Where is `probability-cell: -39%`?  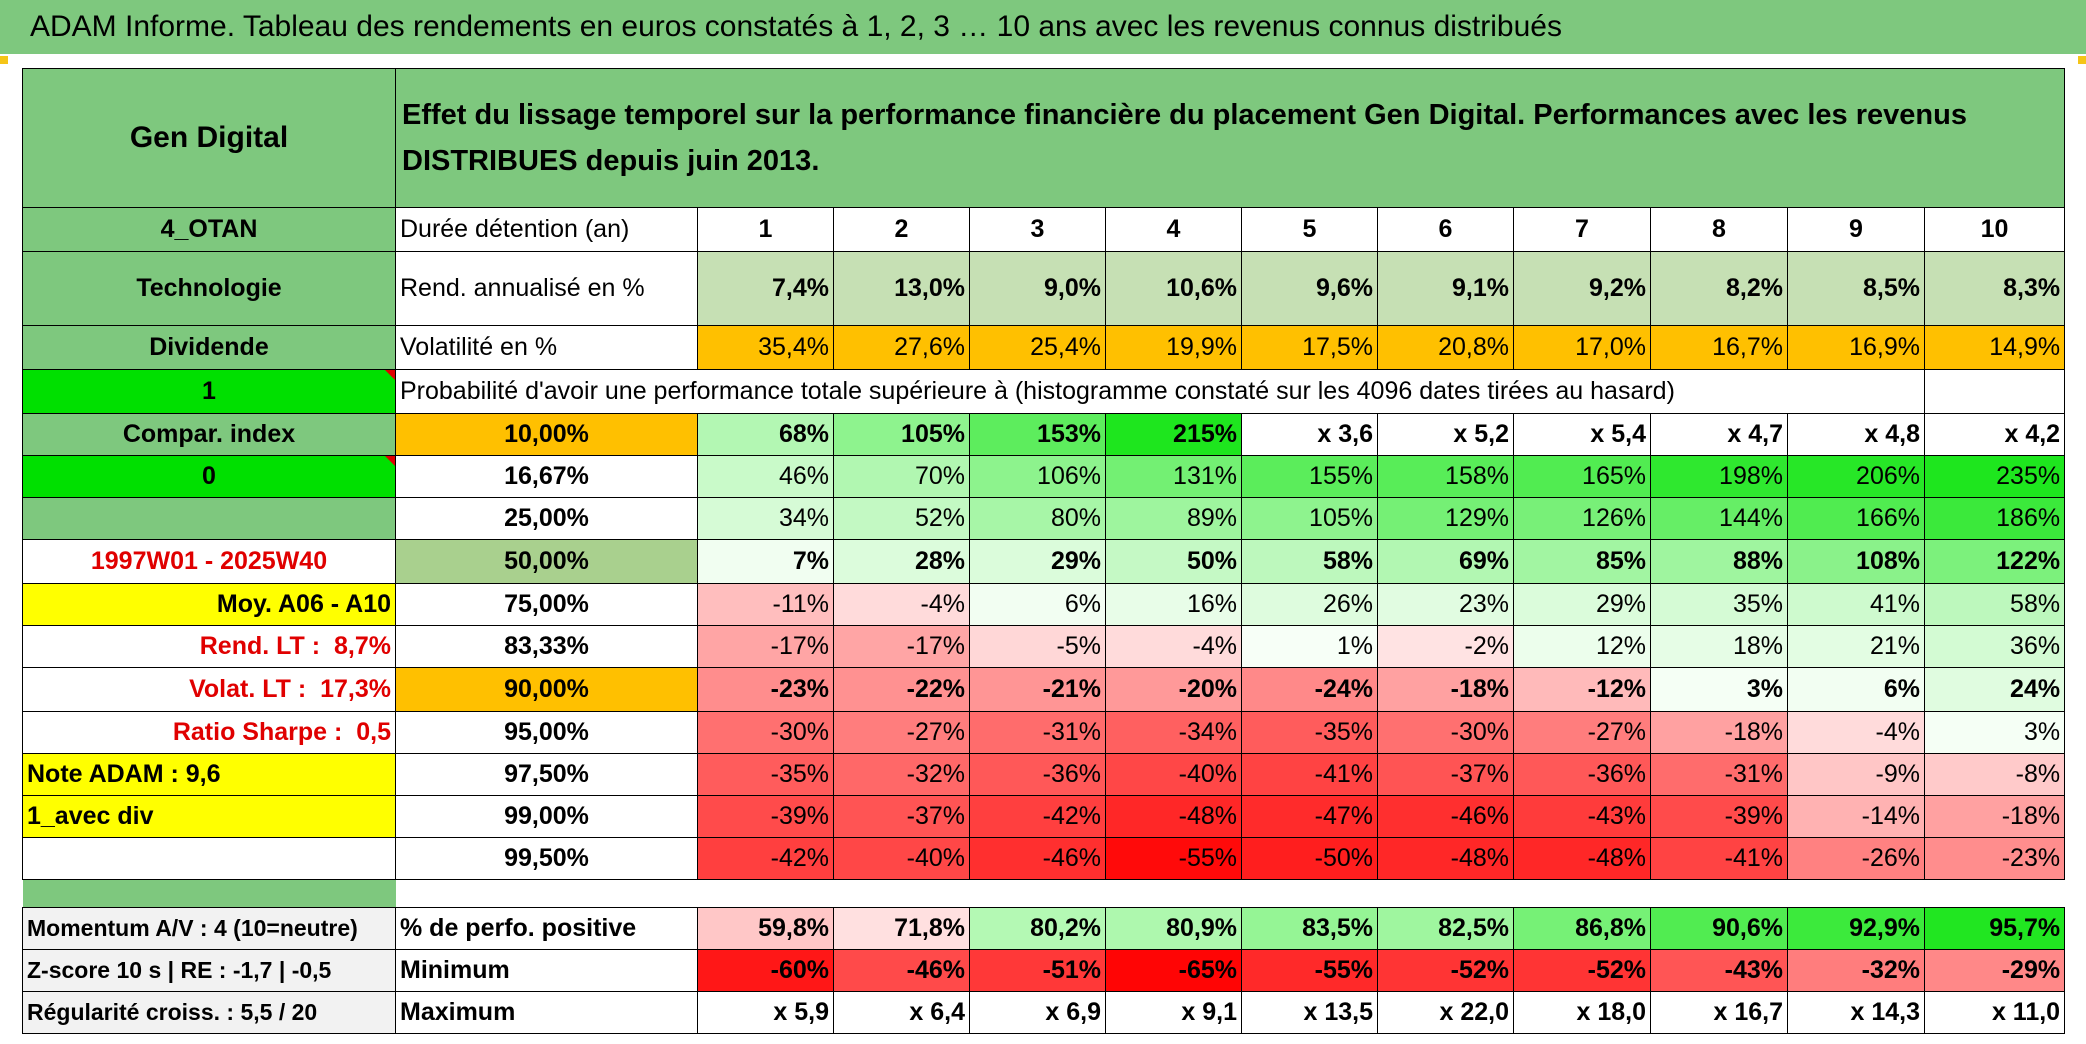 probability-cell: -39% is located at coordinates (765, 816).